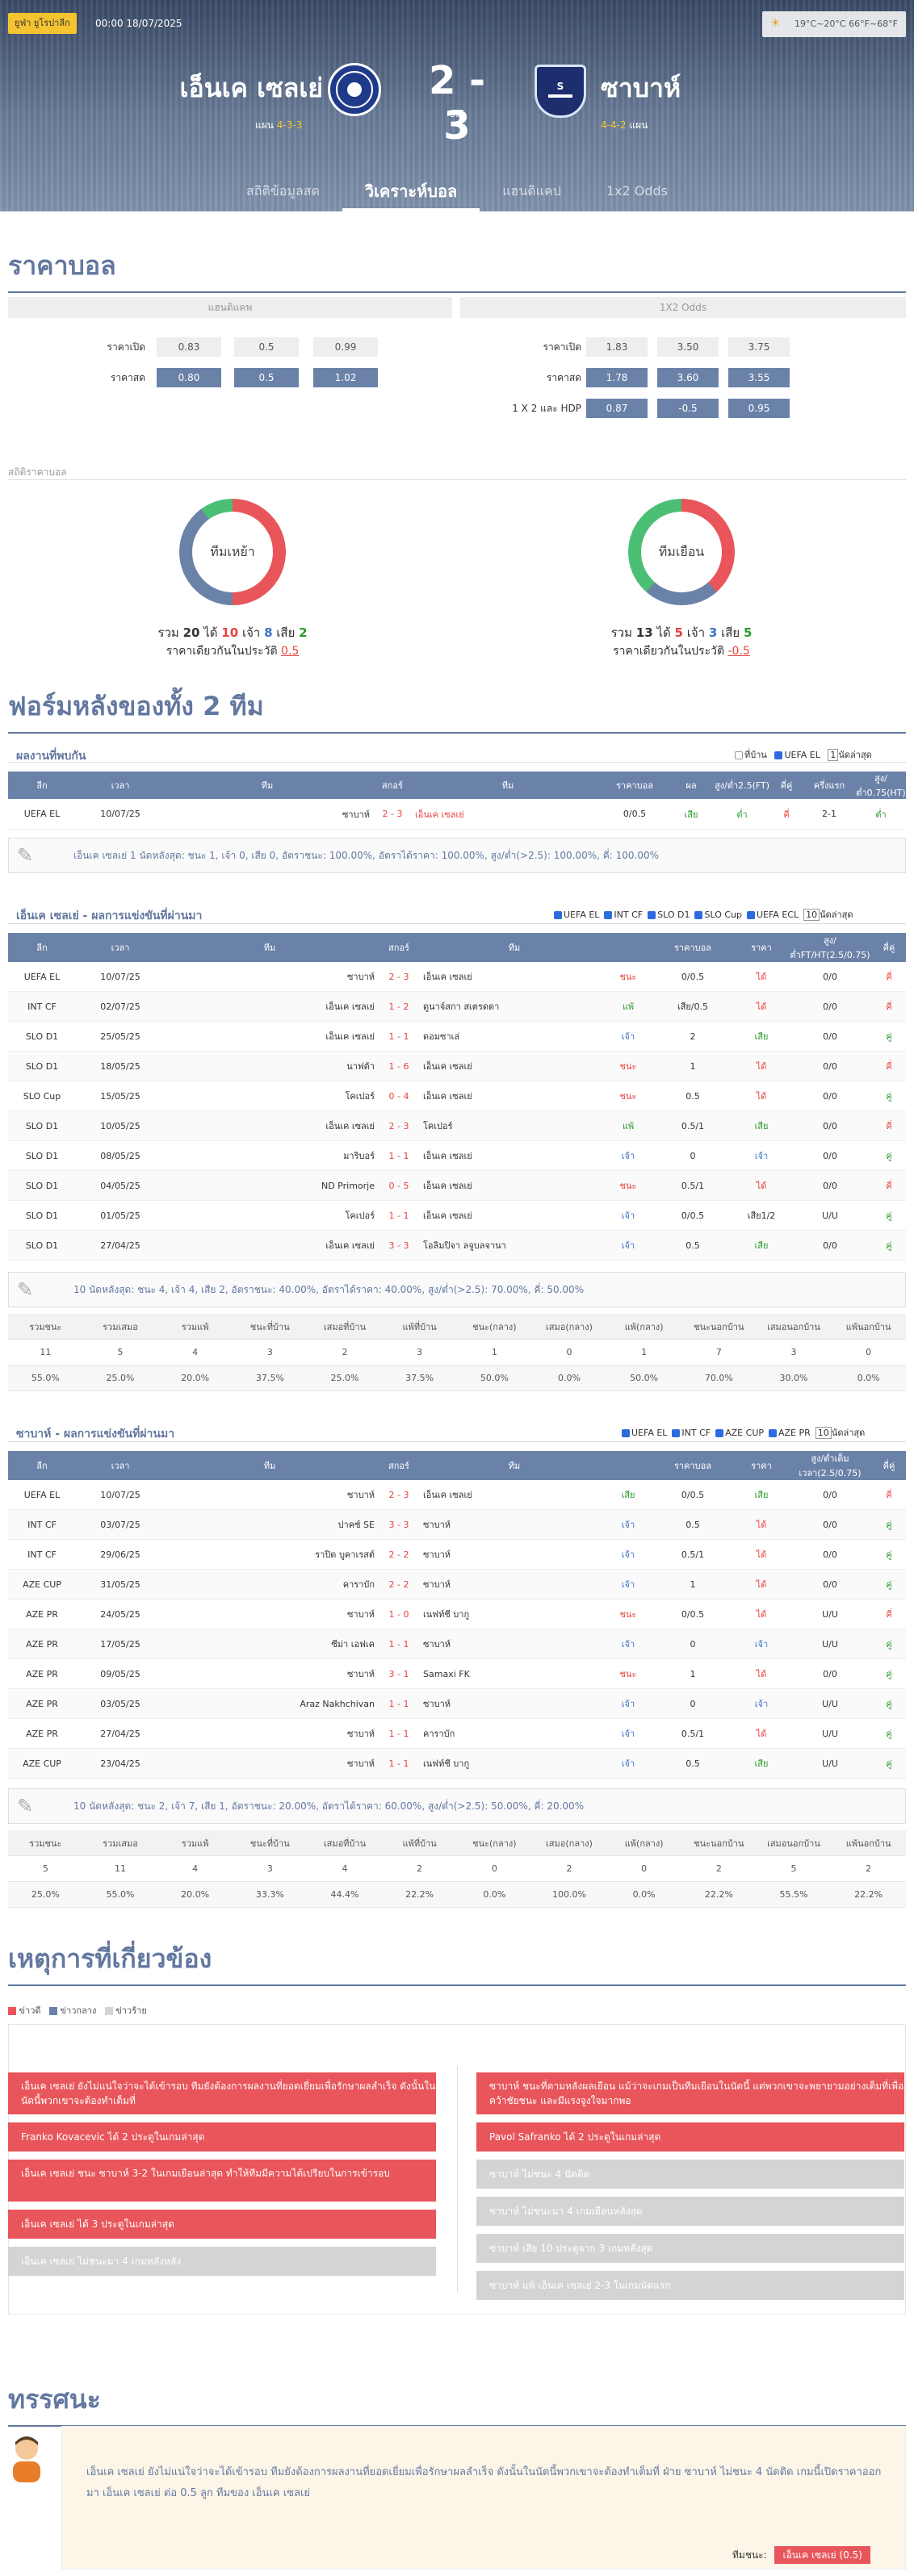 Image resolution: width=914 pixels, height=2576 pixels. Describe the element at coordinates (617, 408) in the screenshot. I see `odds-cell: 0.87` at that location.